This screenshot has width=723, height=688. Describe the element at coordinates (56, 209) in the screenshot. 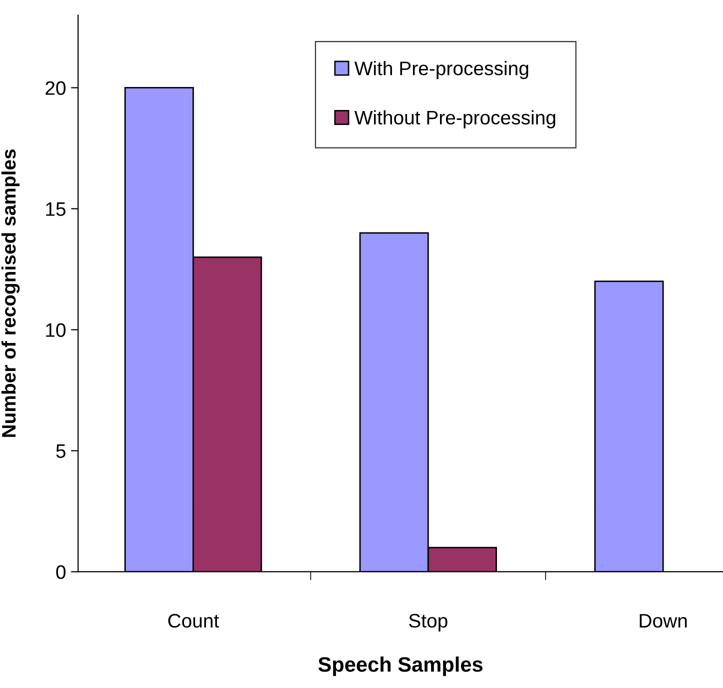

I see `y-tick-label: 15` at that location.